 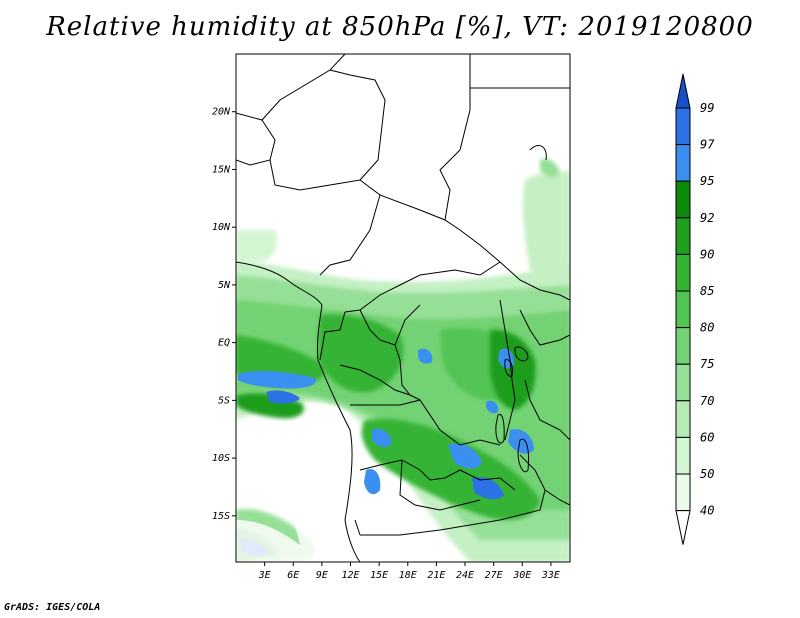 What do you see at coordinates (707, 474) in the screenshot?
I see `colorbar-label: 50` at bounding box center [707, 474].